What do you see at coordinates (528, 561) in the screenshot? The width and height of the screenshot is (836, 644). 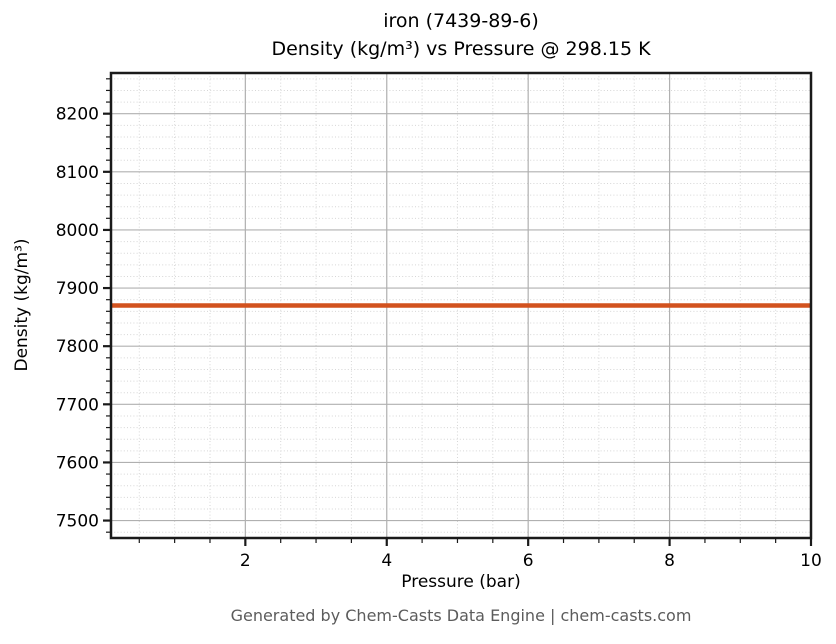 I see `x-tick-label: 6` at bounding box center [528, 561].